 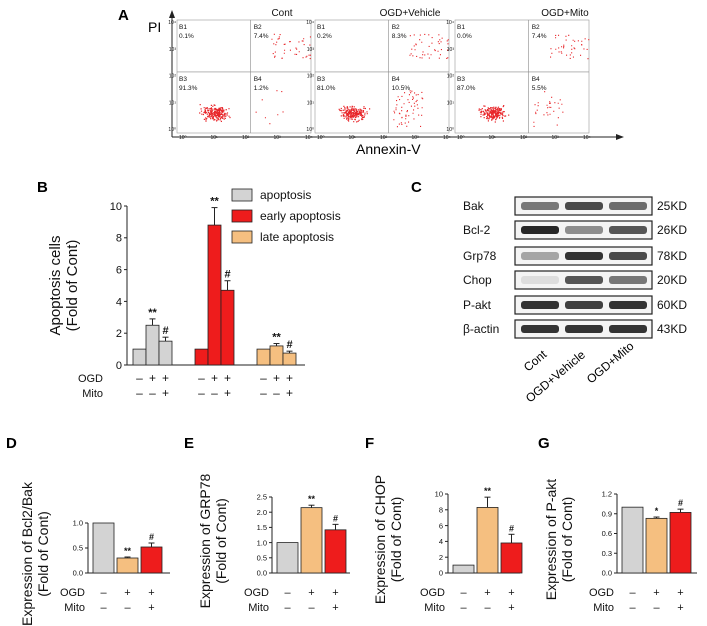 I want to click on flow-y-arrow, so click(x=172, y=14).